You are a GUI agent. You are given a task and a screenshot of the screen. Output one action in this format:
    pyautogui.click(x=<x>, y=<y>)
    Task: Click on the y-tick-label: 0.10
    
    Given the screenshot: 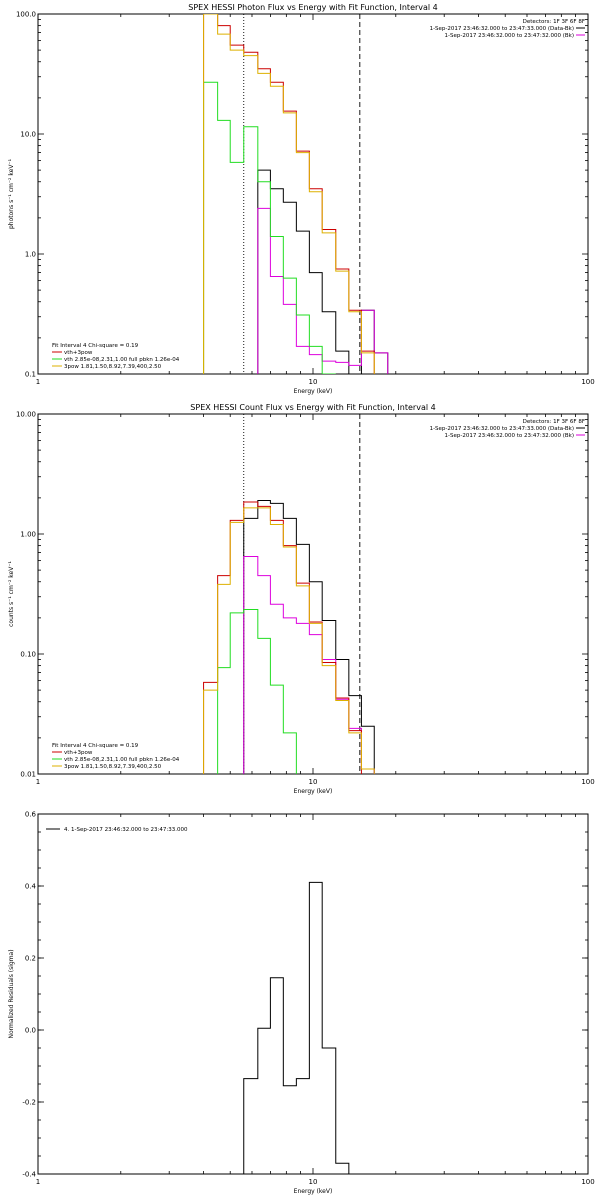 What is the action you would take?
    pyautogui.click(x=28, y=655)
    